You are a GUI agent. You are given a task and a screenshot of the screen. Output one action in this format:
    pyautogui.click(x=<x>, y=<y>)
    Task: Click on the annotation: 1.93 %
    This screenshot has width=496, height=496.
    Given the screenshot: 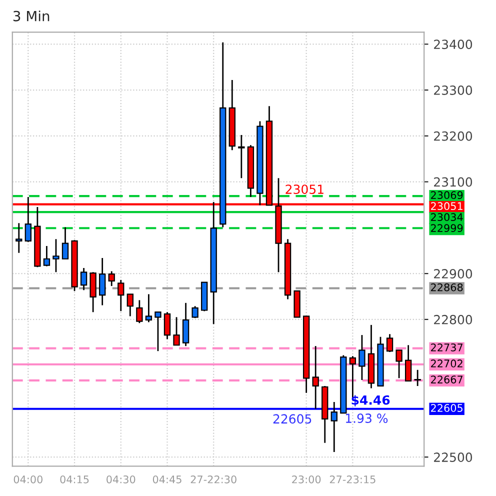 What is the action you would take?
    pyautogui.click(x=367, y=418)
    